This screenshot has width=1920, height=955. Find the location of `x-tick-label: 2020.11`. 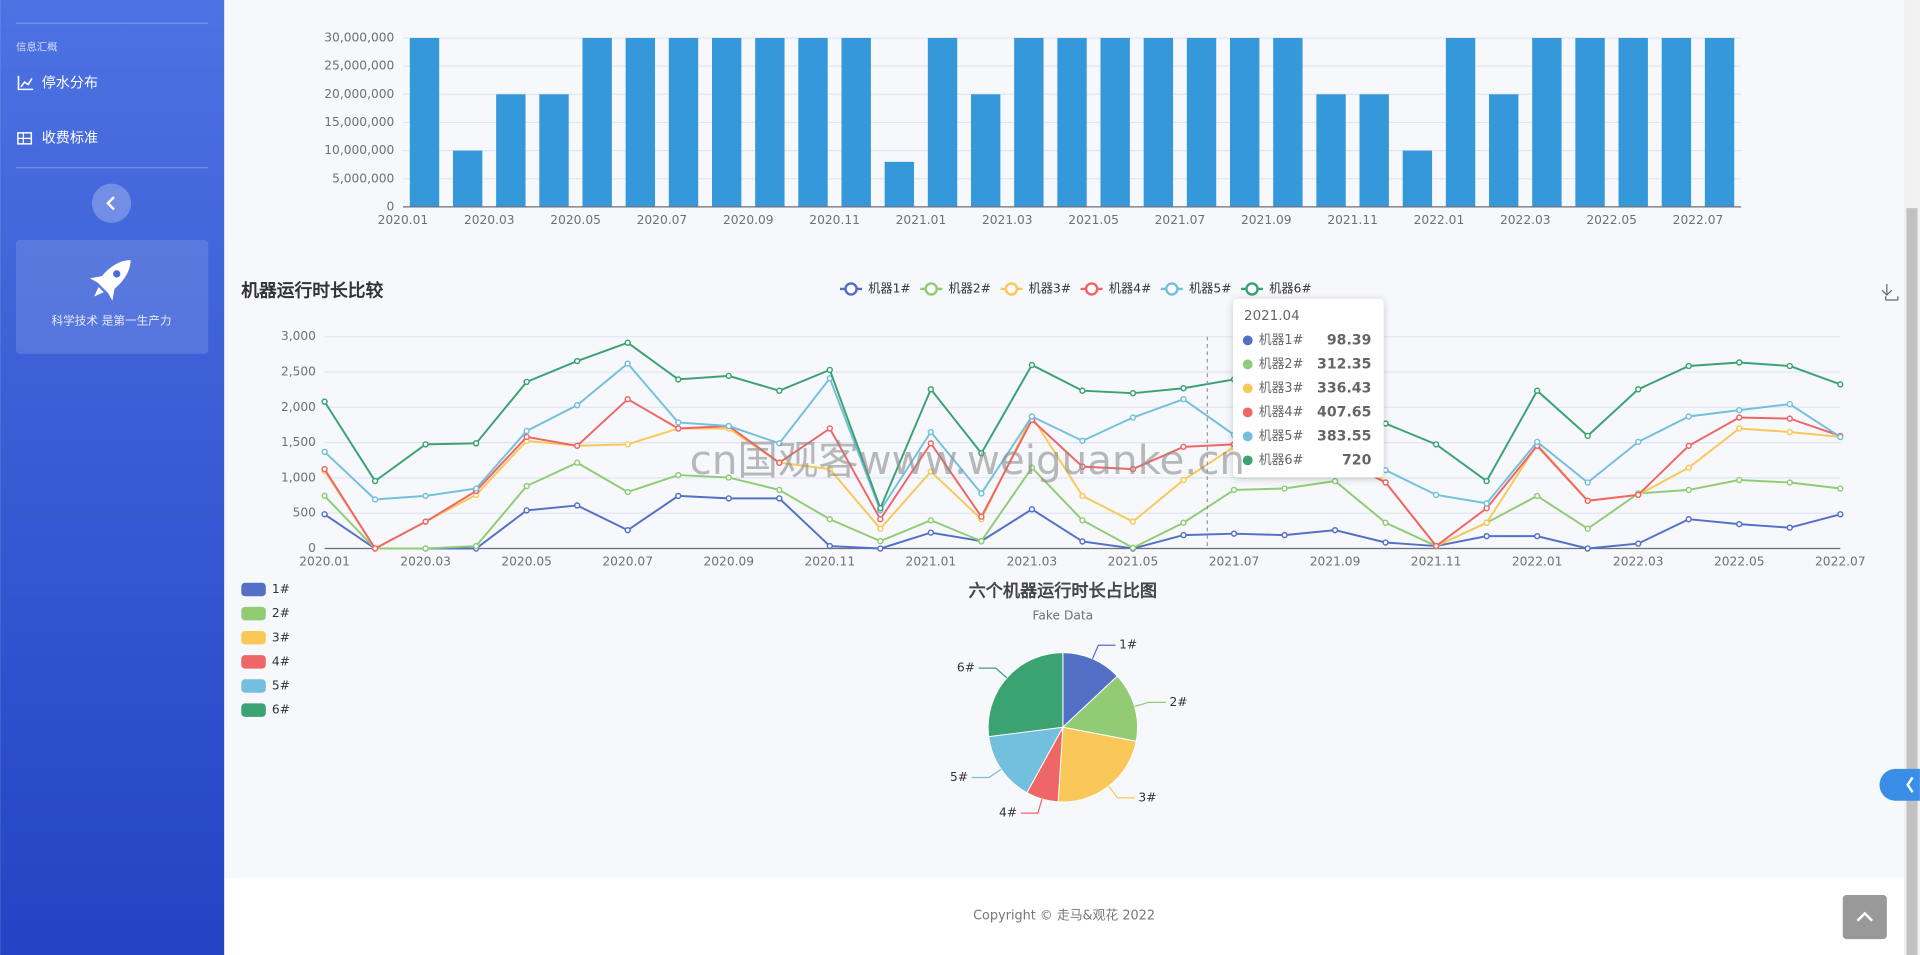

x-tick-label: 2020.11 is located at coordinates (834, 220).